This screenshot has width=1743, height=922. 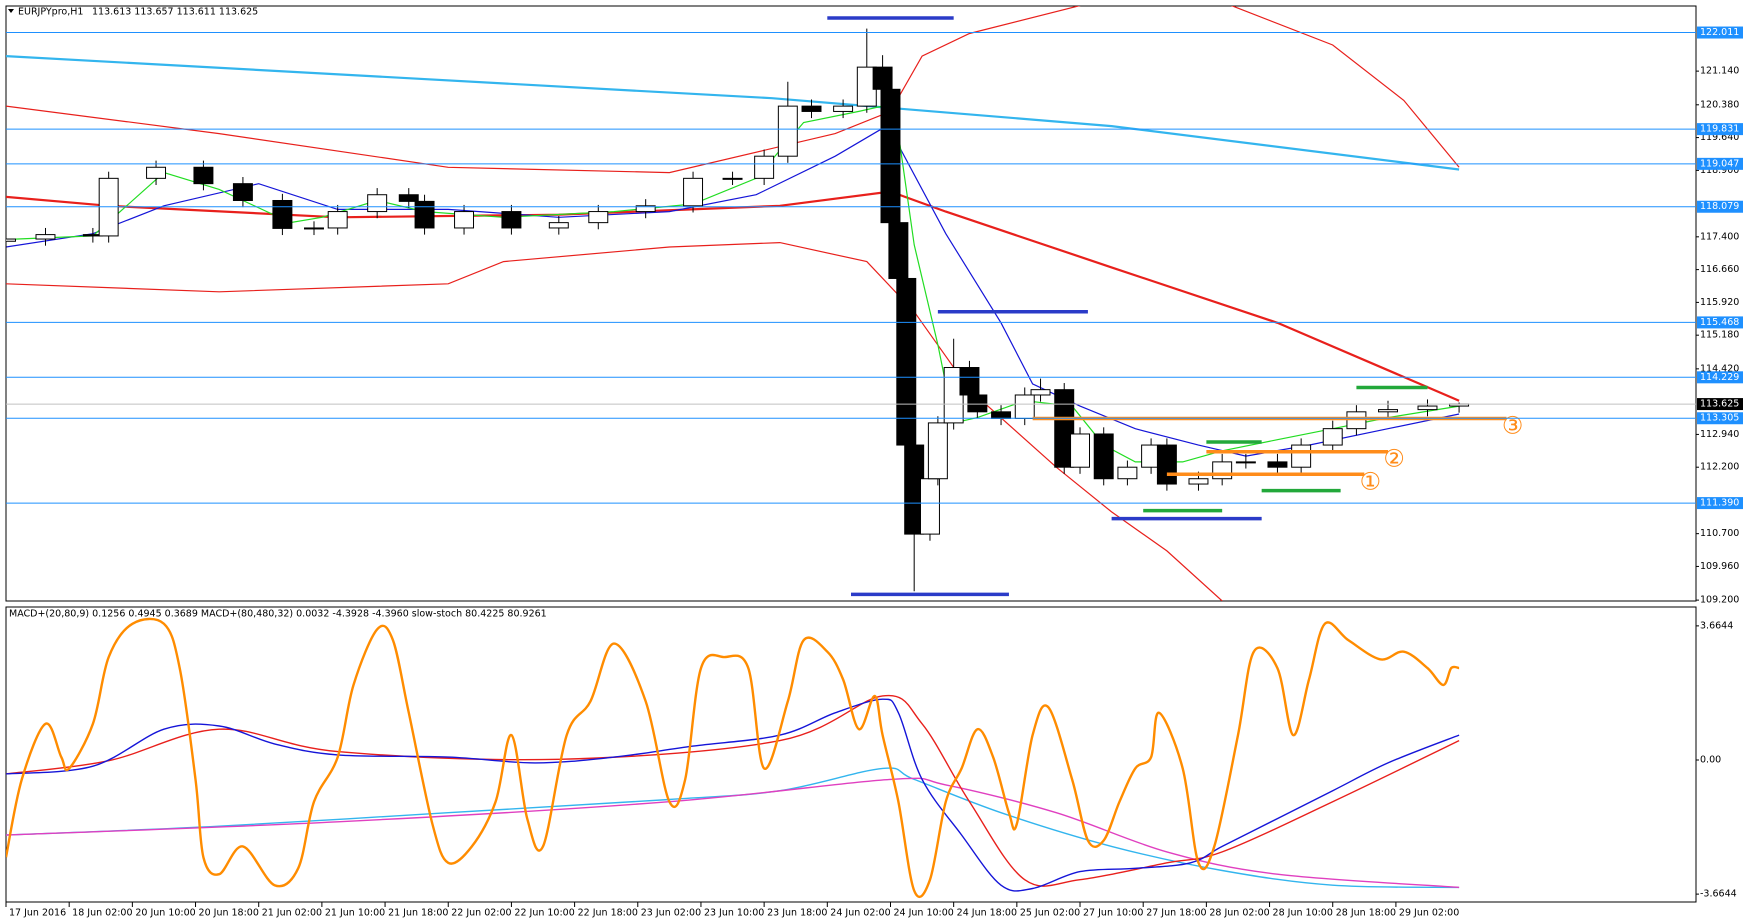 I want to click on x-tick-label: 28 Jun 02:00, so click(x=1239, y=913).